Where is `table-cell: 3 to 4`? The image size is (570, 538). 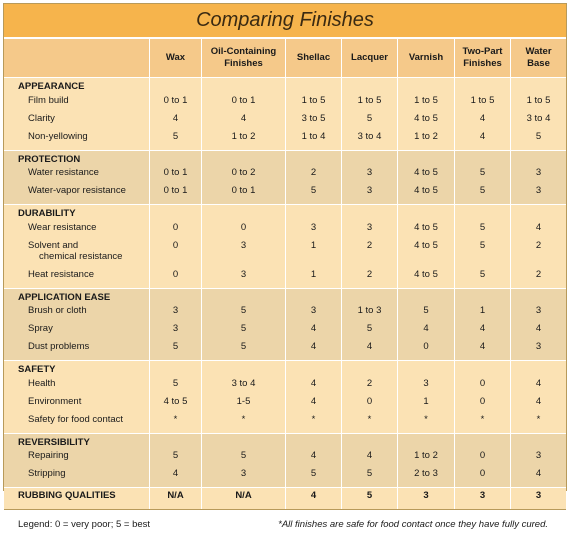 table-cell: 3 to 4 is located at coordinates (243, 384).